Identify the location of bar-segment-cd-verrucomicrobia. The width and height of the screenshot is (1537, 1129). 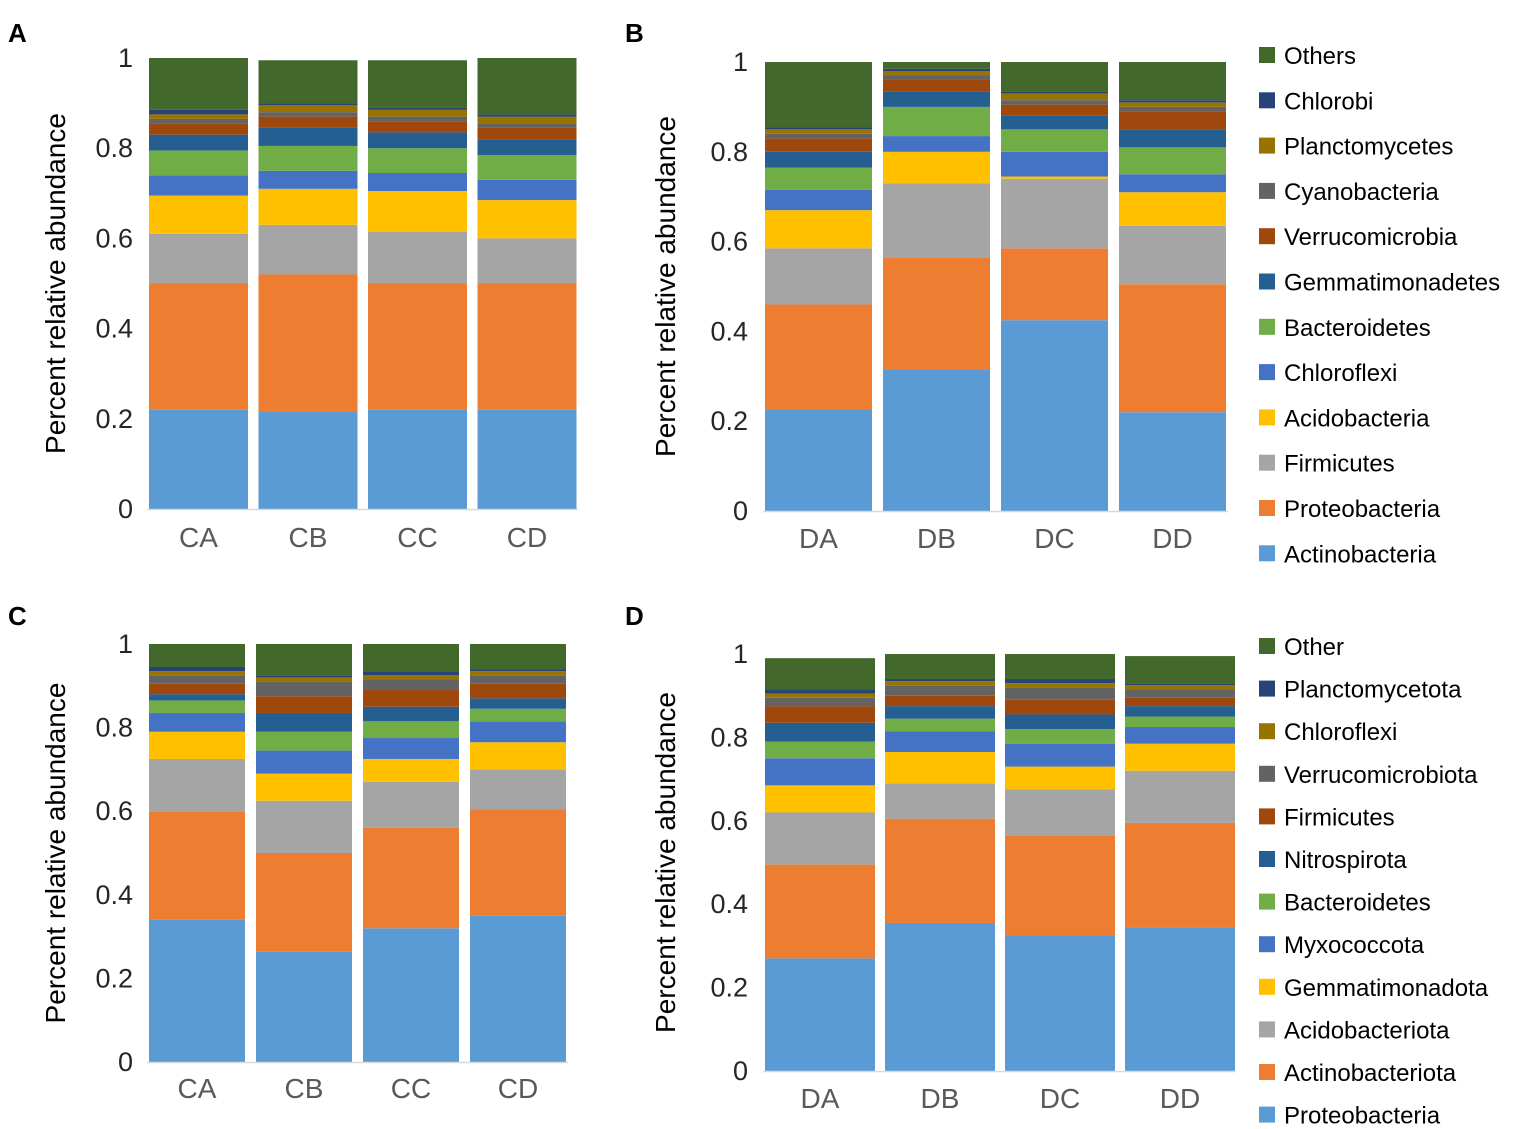
(527, 133).